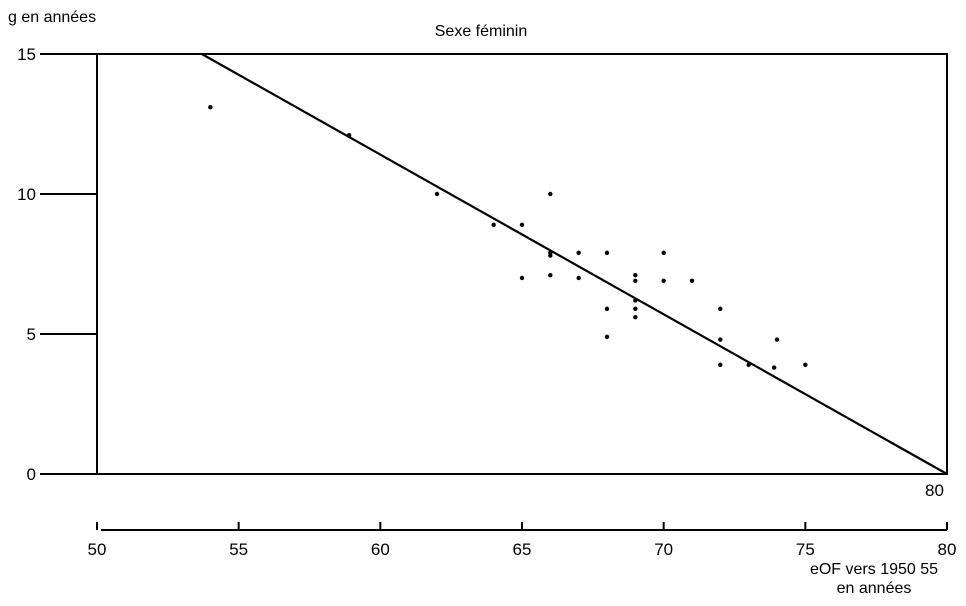 The height and width of the screenshot is (606, 966). I want to click on x-axis-label-line1: eOF vers 1950 55, so click(874, 569).